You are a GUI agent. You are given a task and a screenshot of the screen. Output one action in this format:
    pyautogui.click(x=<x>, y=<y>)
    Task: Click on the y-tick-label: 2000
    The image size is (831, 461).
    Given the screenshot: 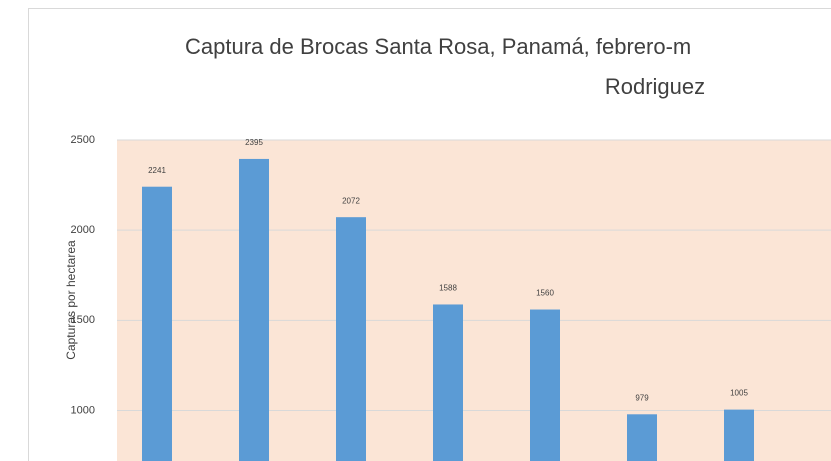 What is the action you would take?
    pyautogui.click(x=83, y=230)
    